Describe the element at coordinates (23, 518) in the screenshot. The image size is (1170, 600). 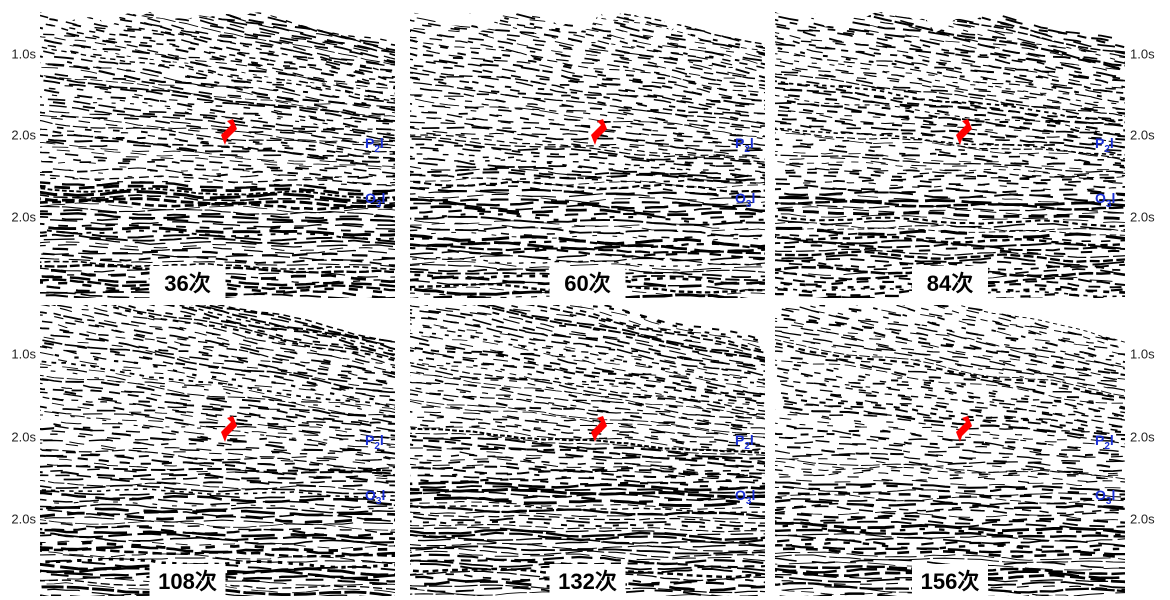
I see `time-label-left: 2.0s` at that location.